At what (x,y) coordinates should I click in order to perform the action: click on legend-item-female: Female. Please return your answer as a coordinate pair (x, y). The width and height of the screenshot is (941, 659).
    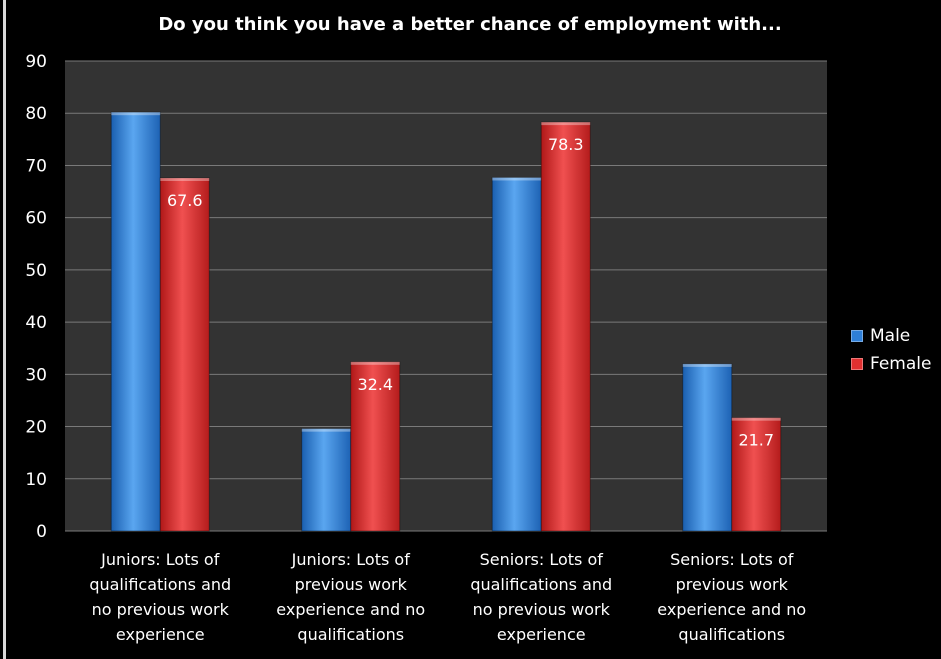
    Looking at the image, I should click on (891, 364).